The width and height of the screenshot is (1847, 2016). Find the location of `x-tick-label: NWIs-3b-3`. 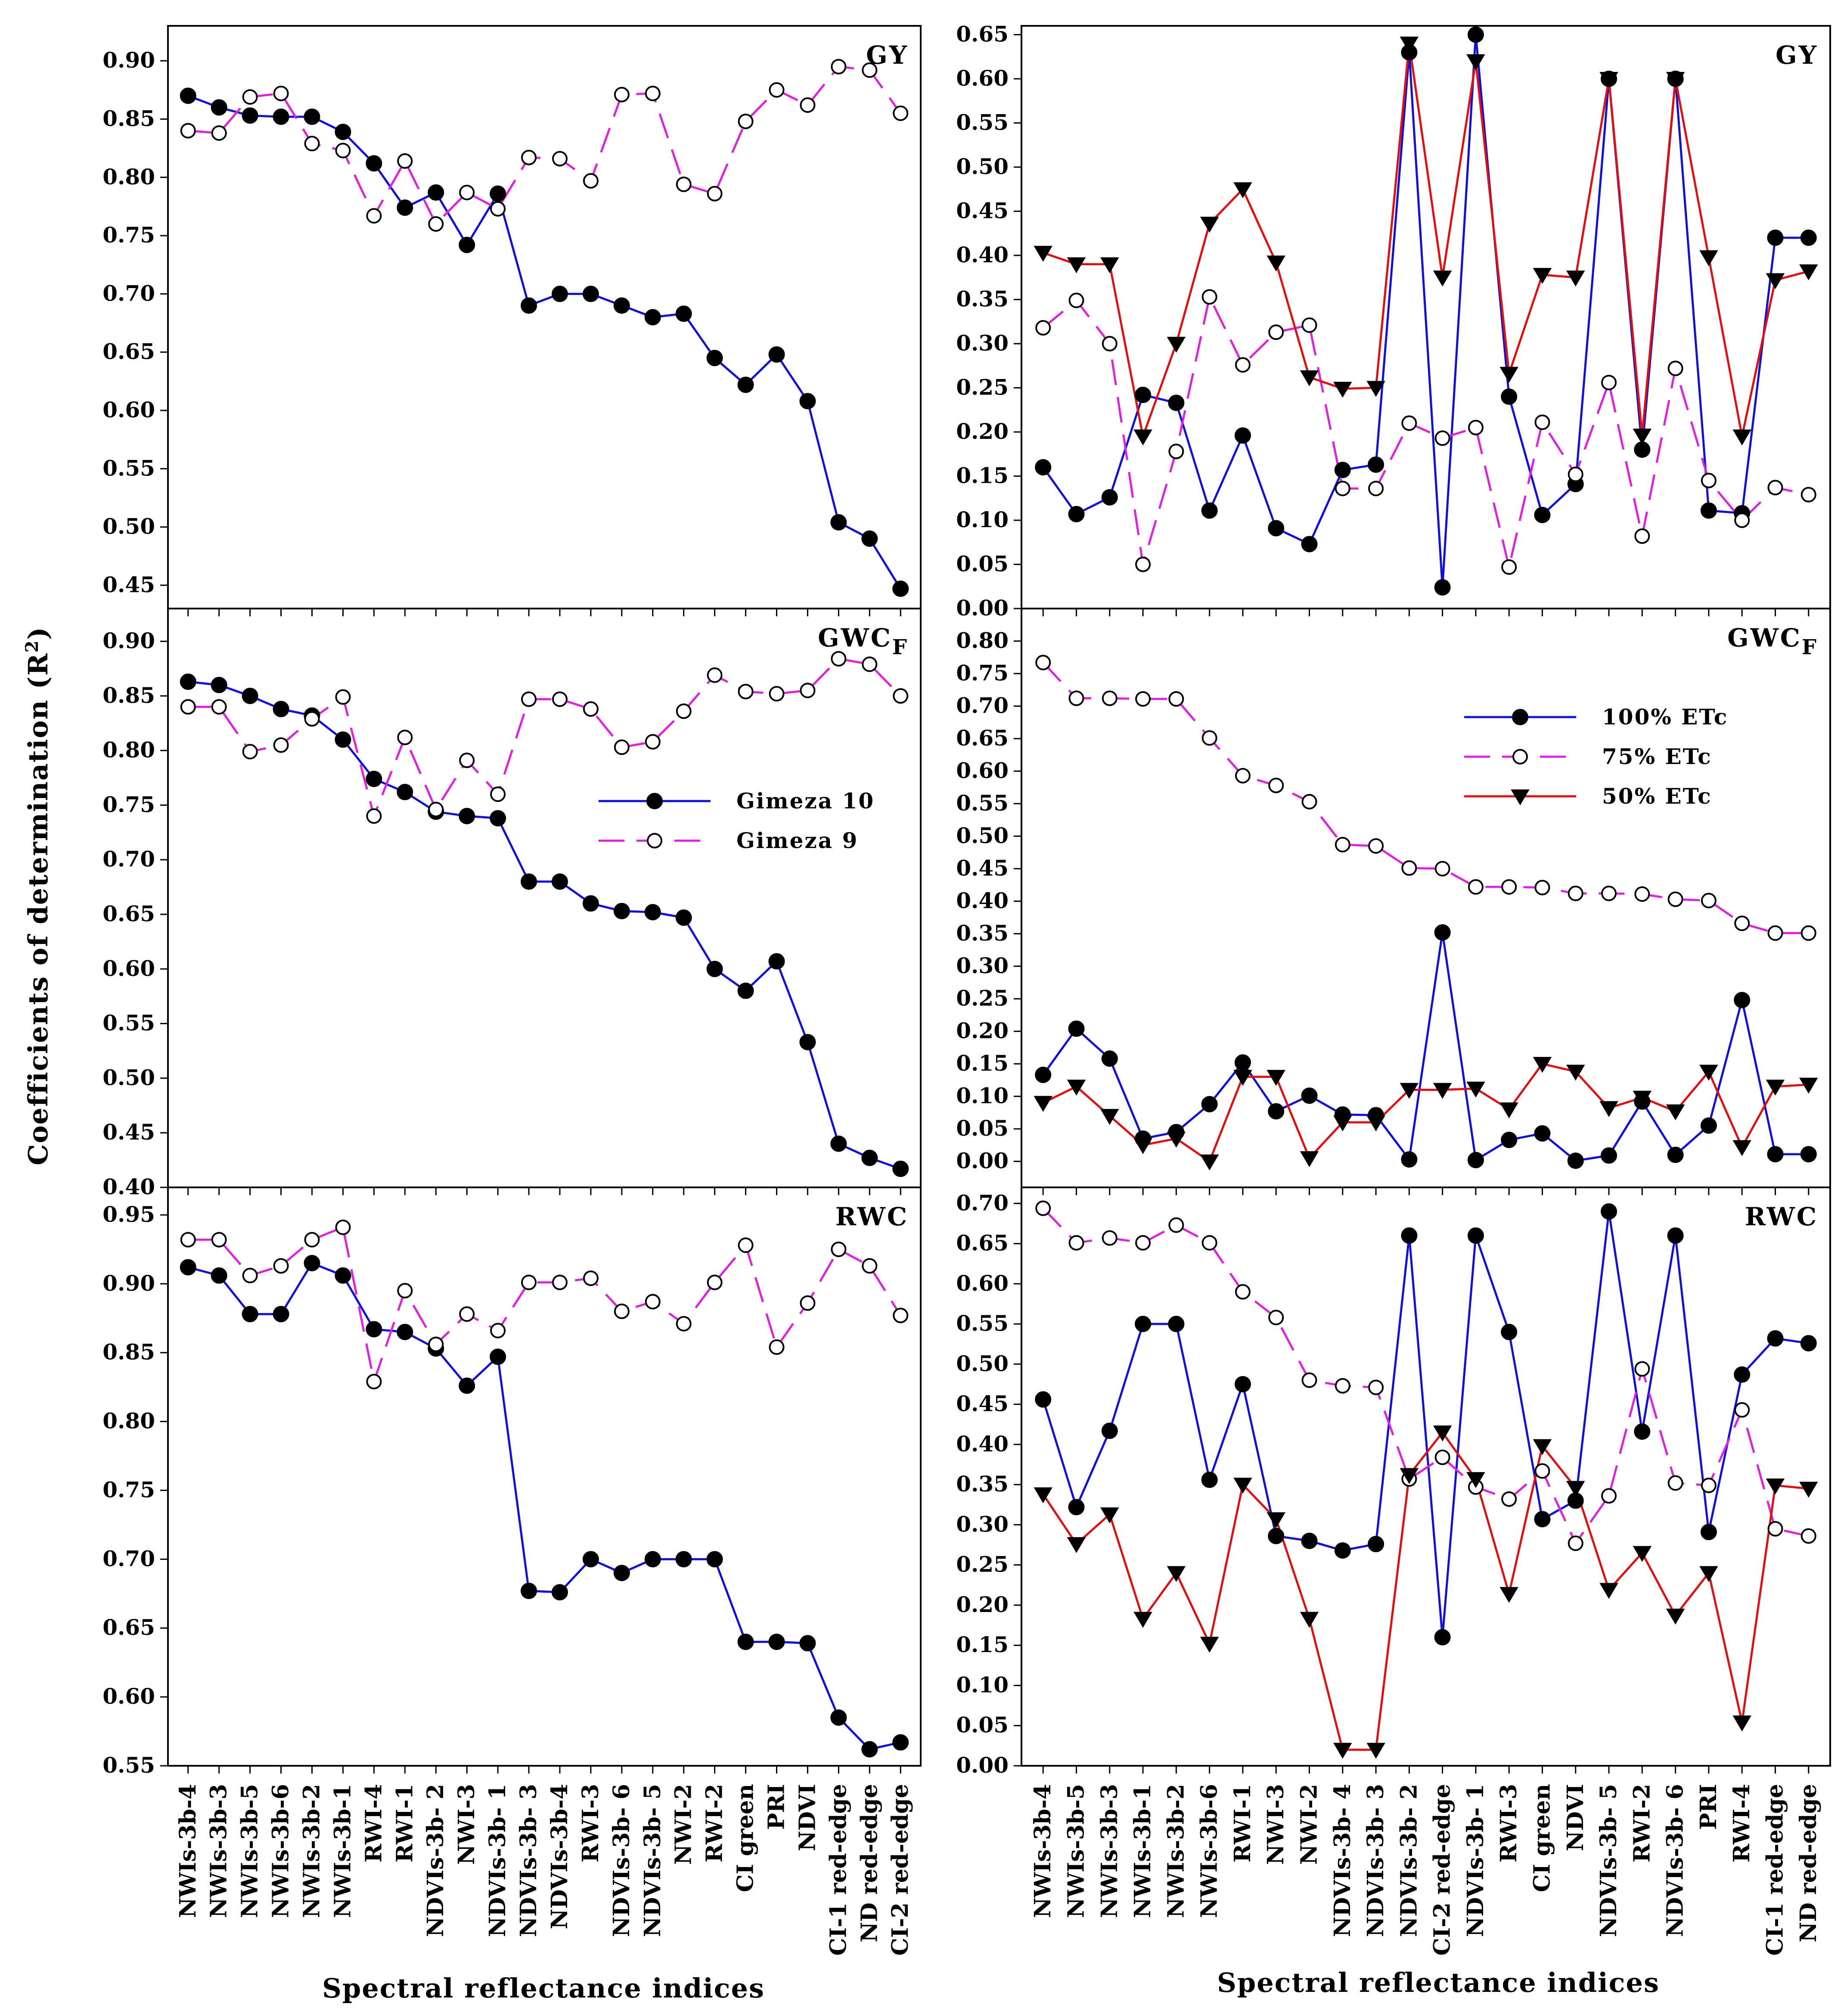

x-tick-label: NWIs-3b-3 is located at coordinates (1109, 1851).